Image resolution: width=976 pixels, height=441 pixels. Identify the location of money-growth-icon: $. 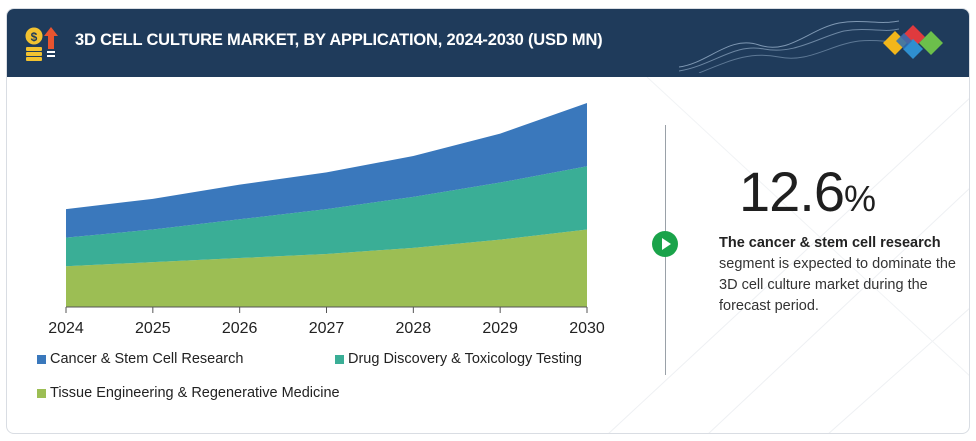
(41, 43).